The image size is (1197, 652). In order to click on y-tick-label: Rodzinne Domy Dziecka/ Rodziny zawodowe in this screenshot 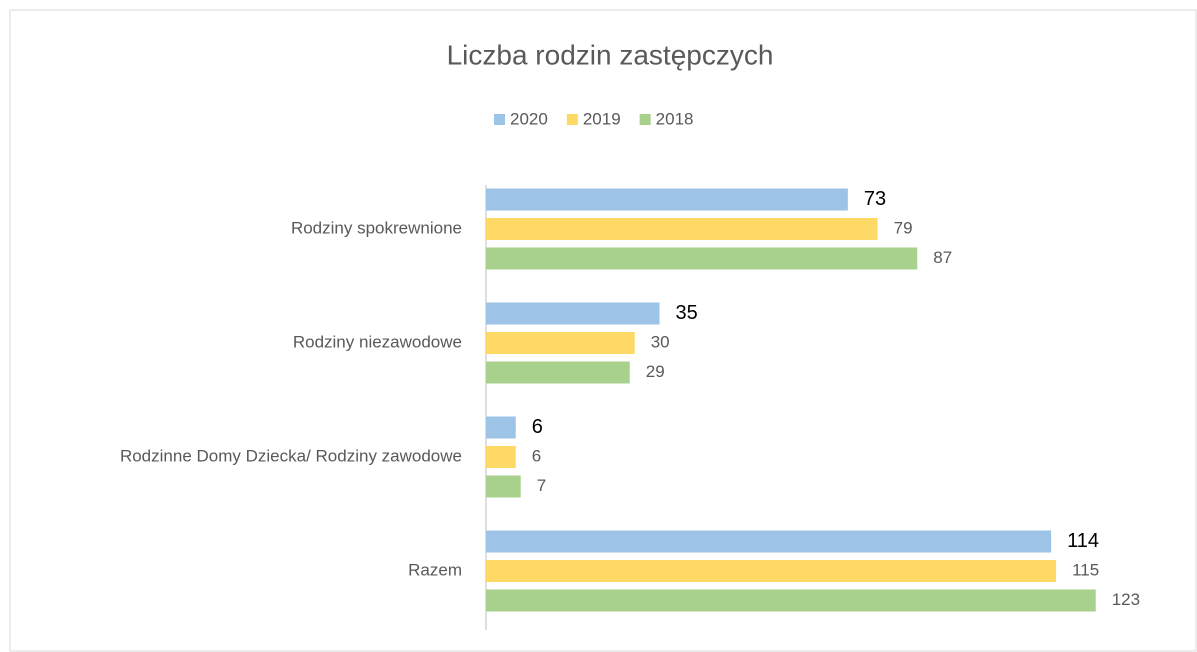, I will do `click(291, 455)`.